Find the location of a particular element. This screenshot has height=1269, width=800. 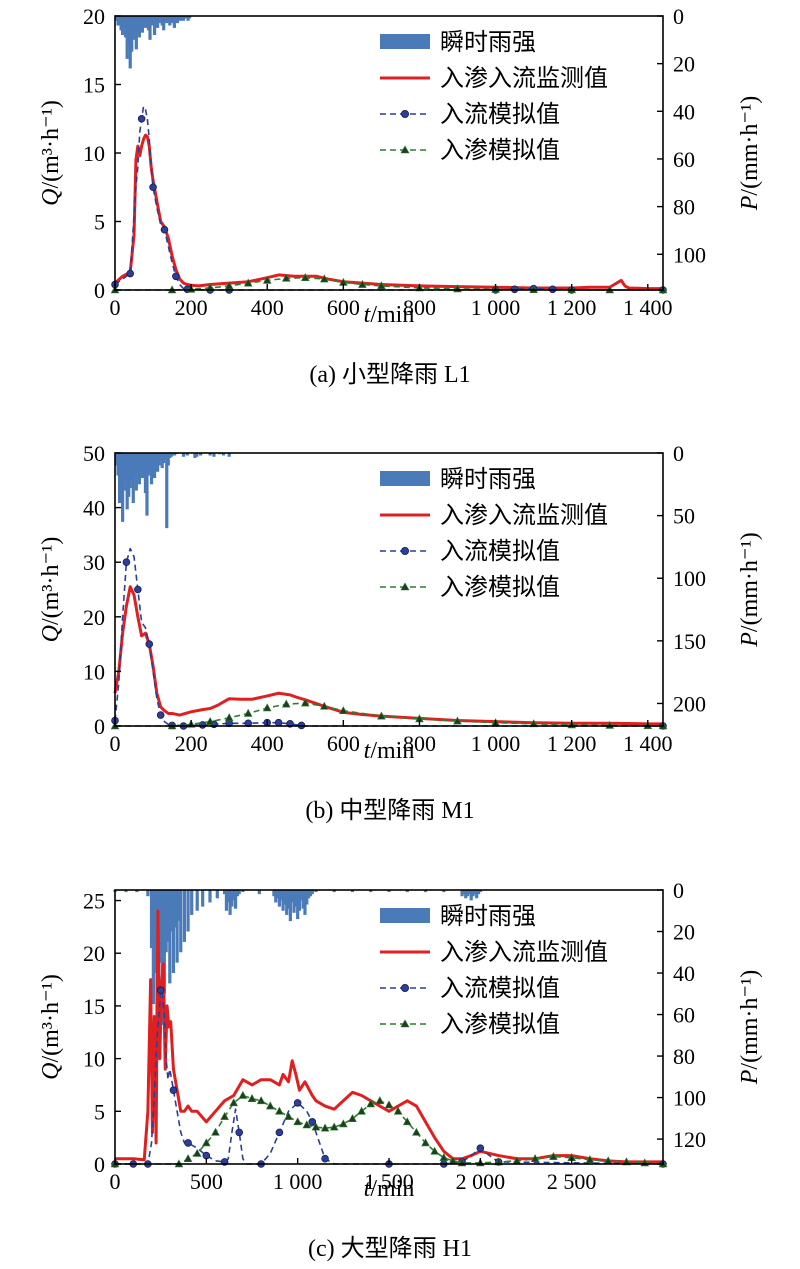

x-tick-label: 1 200 is located at coordinates (572, 743).